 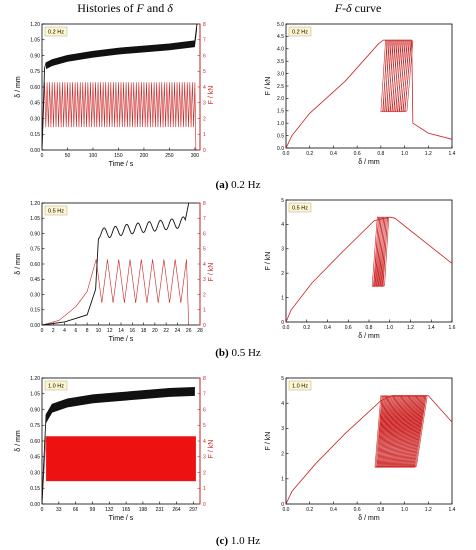 I want to click on y-tick-label: 4.5, so click(x=280, y=37).